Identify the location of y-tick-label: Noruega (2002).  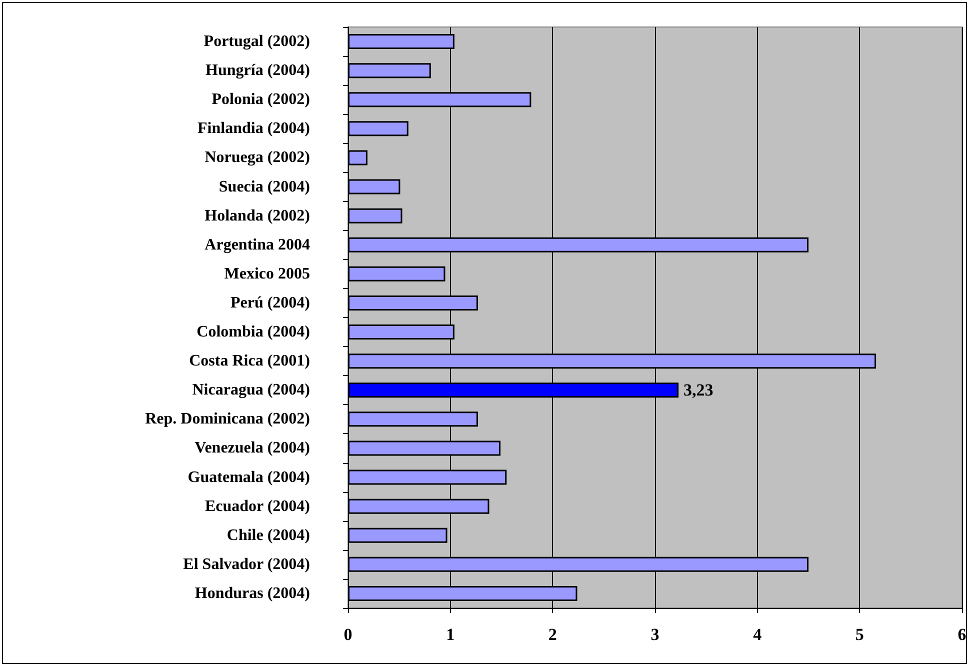
(257, 157).